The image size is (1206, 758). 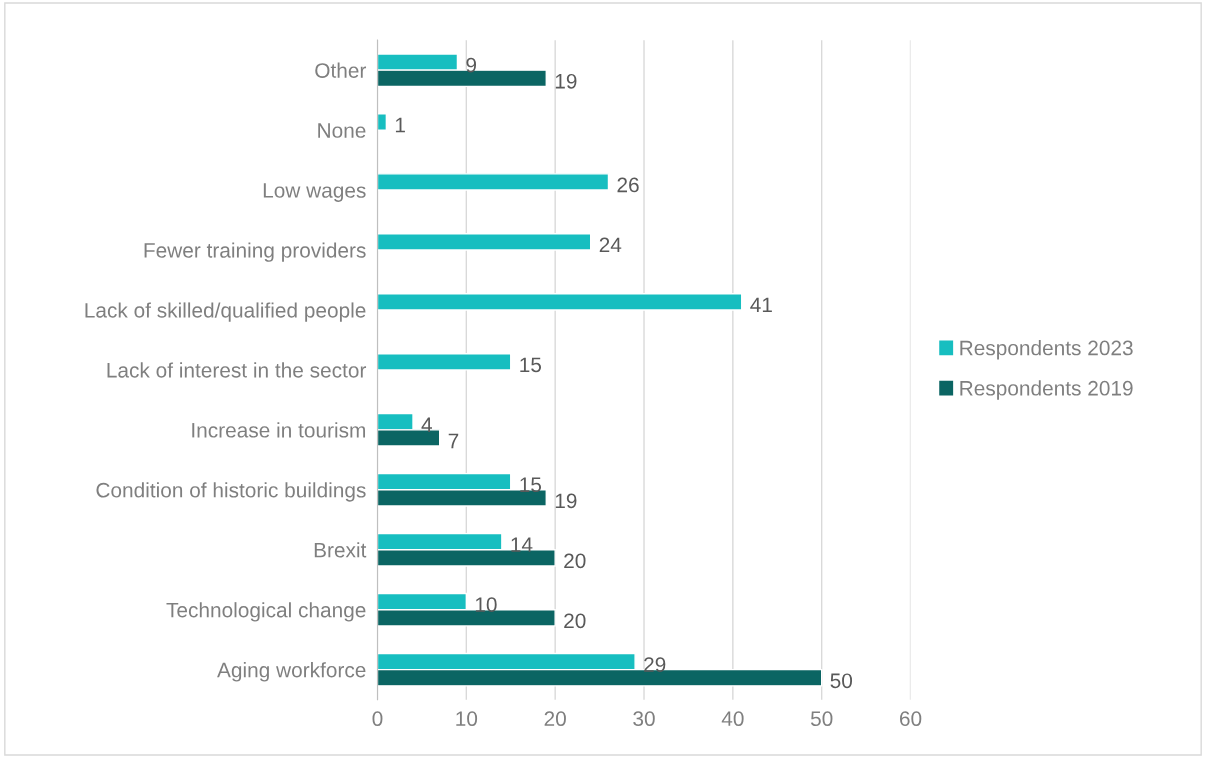 I want to click on y-tick-label: Technological change, so click(x=266, y=612).